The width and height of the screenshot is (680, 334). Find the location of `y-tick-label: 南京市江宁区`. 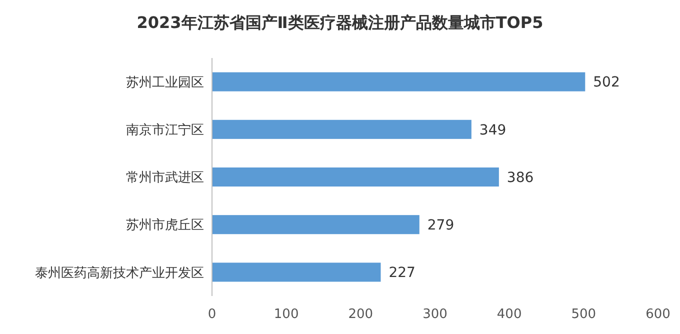

y-tick-label: 南京市江宁区 is located at coordinates (165, 130).